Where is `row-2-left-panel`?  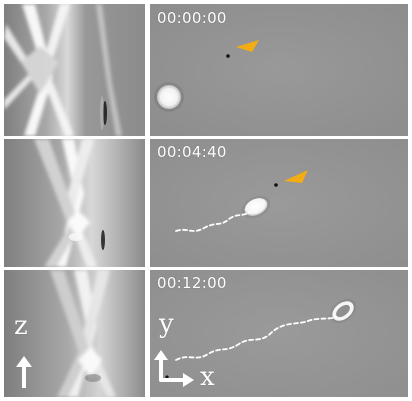 row-2-left-panel is located at coordinates (74, 203).